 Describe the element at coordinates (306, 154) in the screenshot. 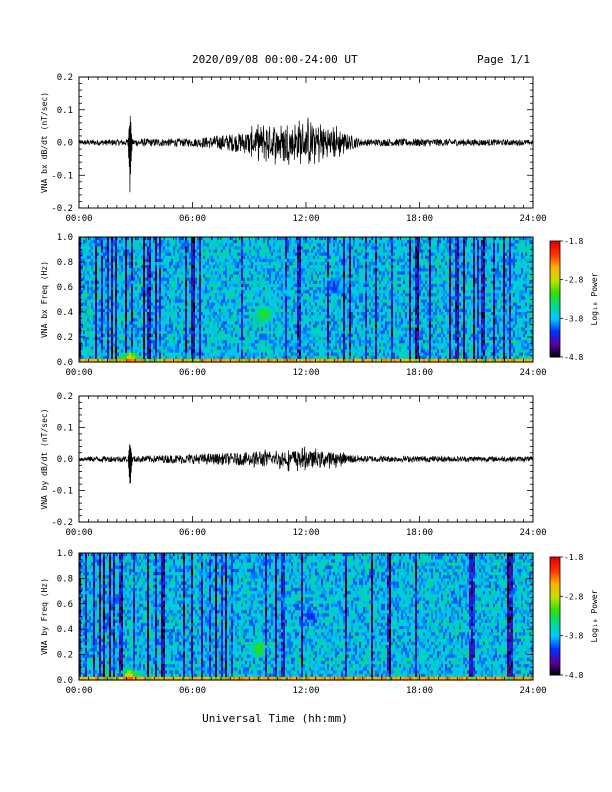

I see `signal-trace` at that location.